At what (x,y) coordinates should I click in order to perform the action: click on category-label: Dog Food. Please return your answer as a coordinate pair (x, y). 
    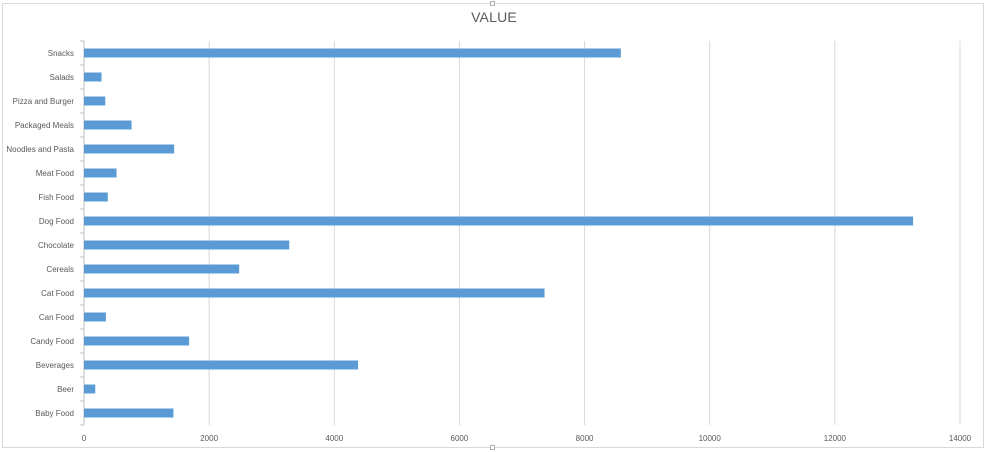
    Looking at the image, I should click on (56, 221).